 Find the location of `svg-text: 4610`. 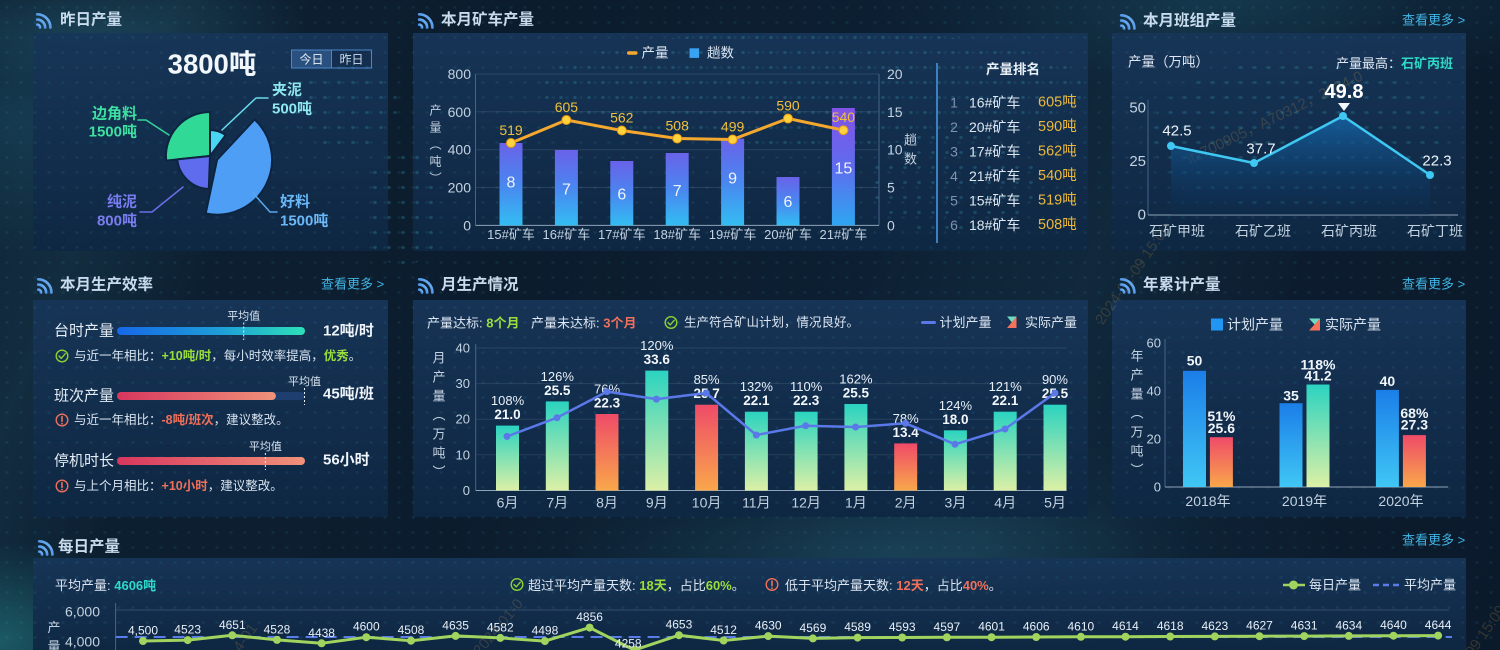

svg-text: 4610 is located at coordinates (1081, 626).